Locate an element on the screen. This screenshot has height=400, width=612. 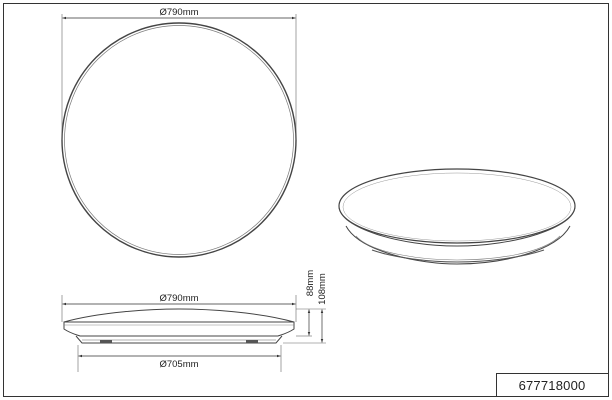
side-view: Ø790mm Ø705mm 88mm 108mm is located at coordinates (194, 321).